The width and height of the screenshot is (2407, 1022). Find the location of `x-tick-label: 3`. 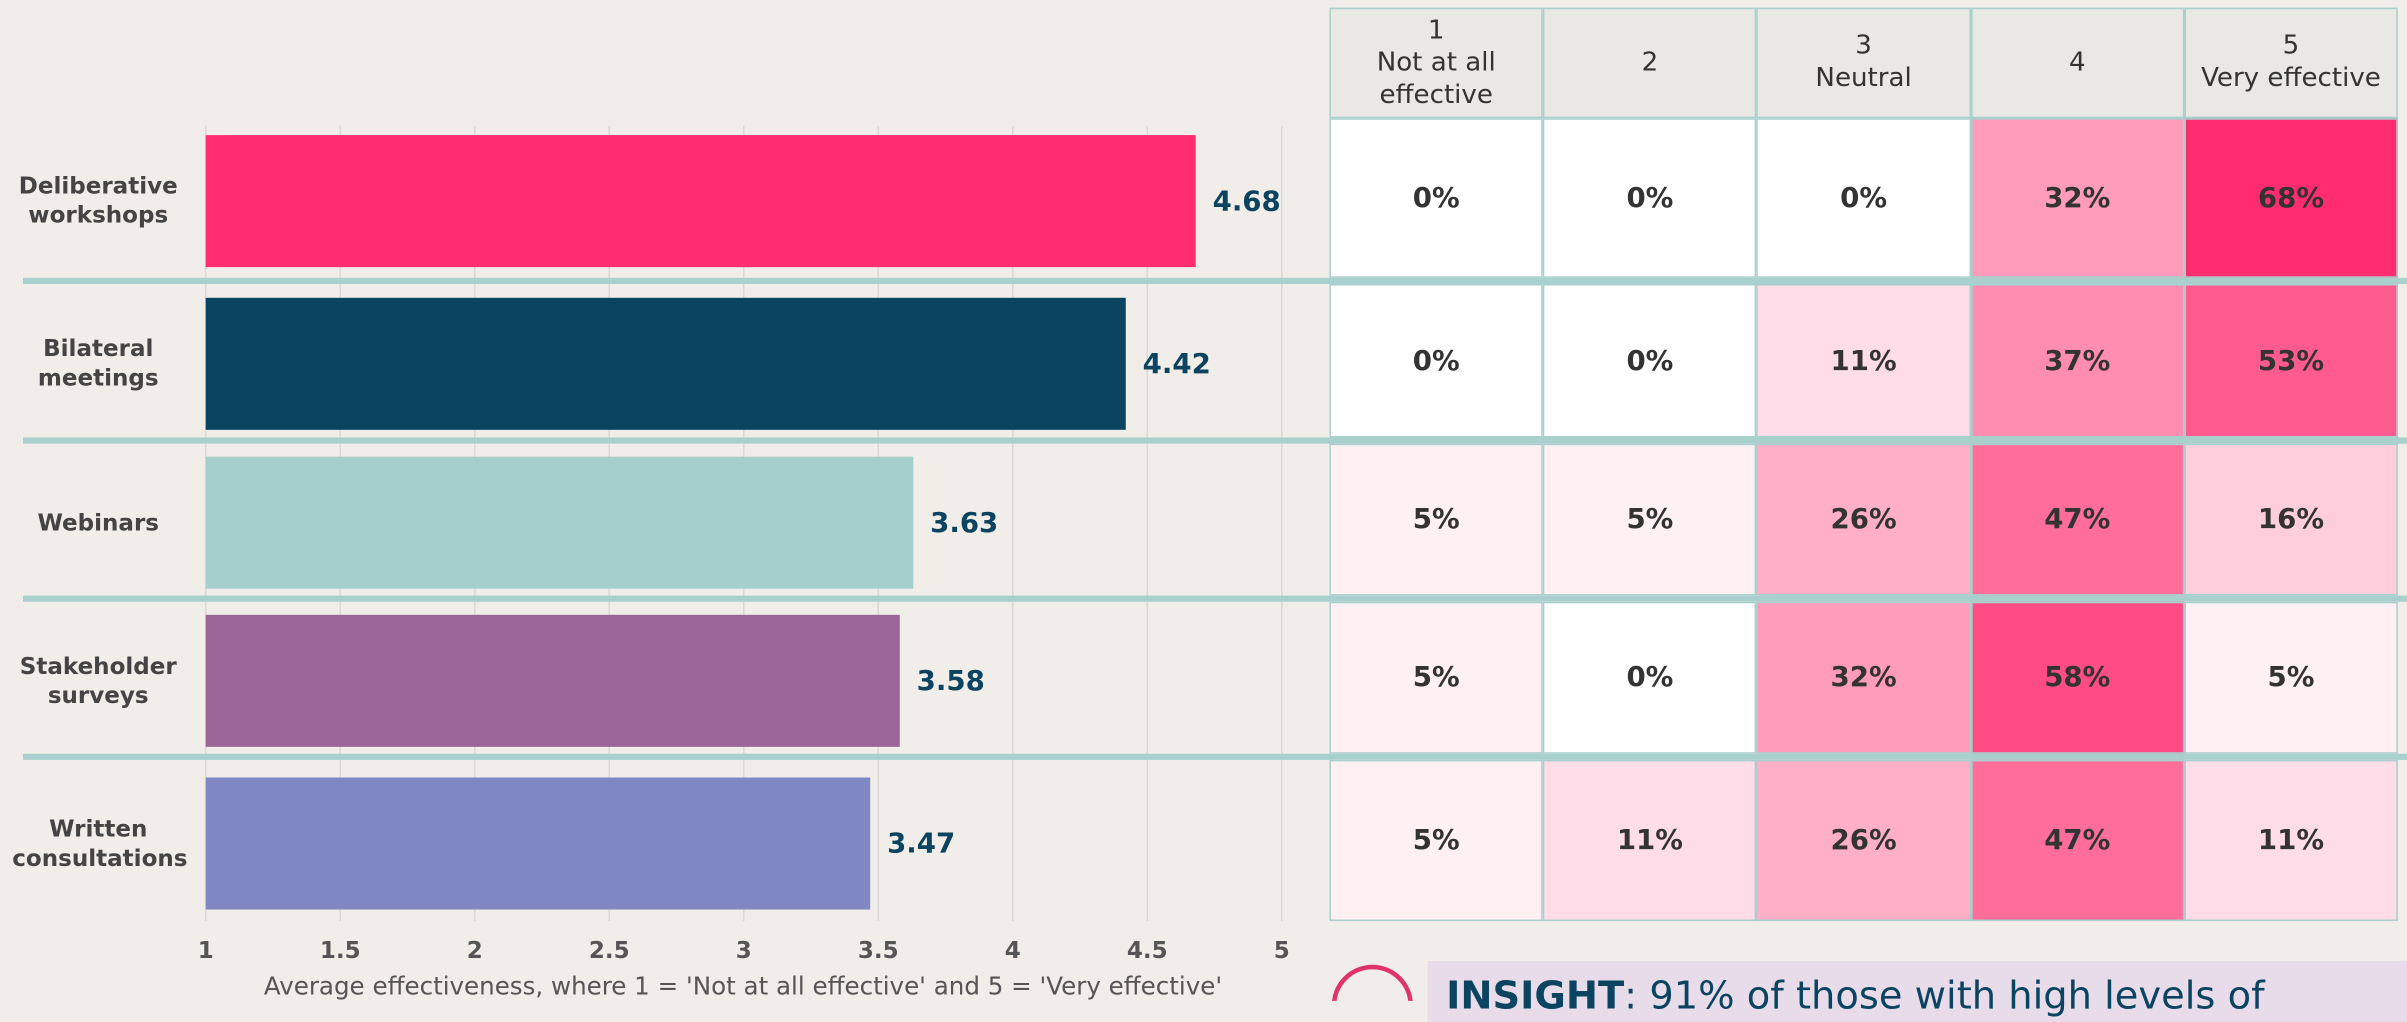

x-tick-label: 3 is located at coordinates (744, 951).